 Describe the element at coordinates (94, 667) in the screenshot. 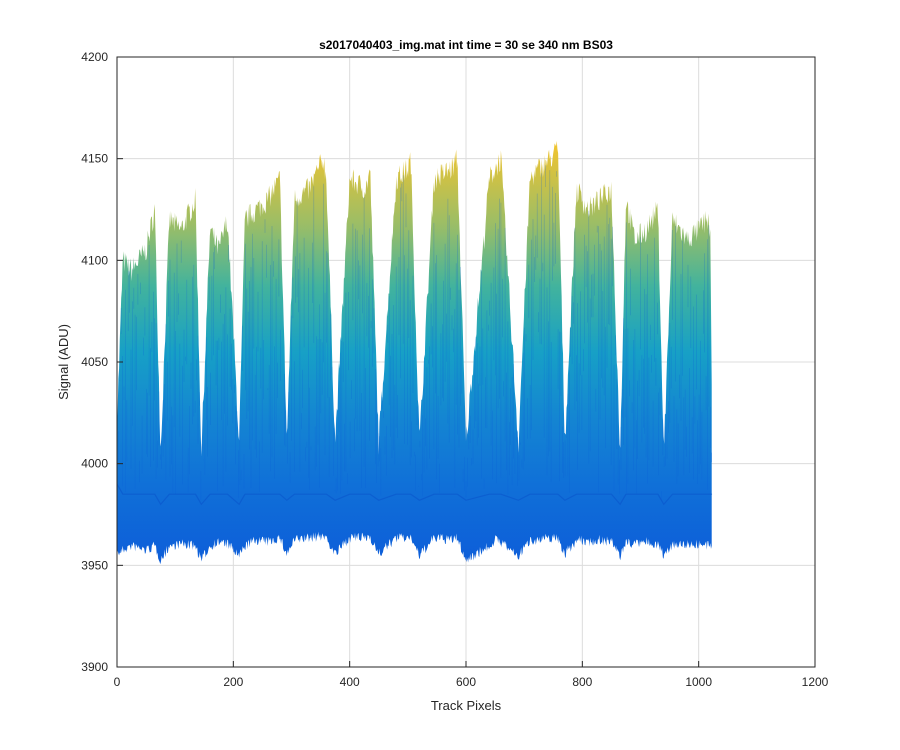

I see `y-tick-label: 3900` at that location.